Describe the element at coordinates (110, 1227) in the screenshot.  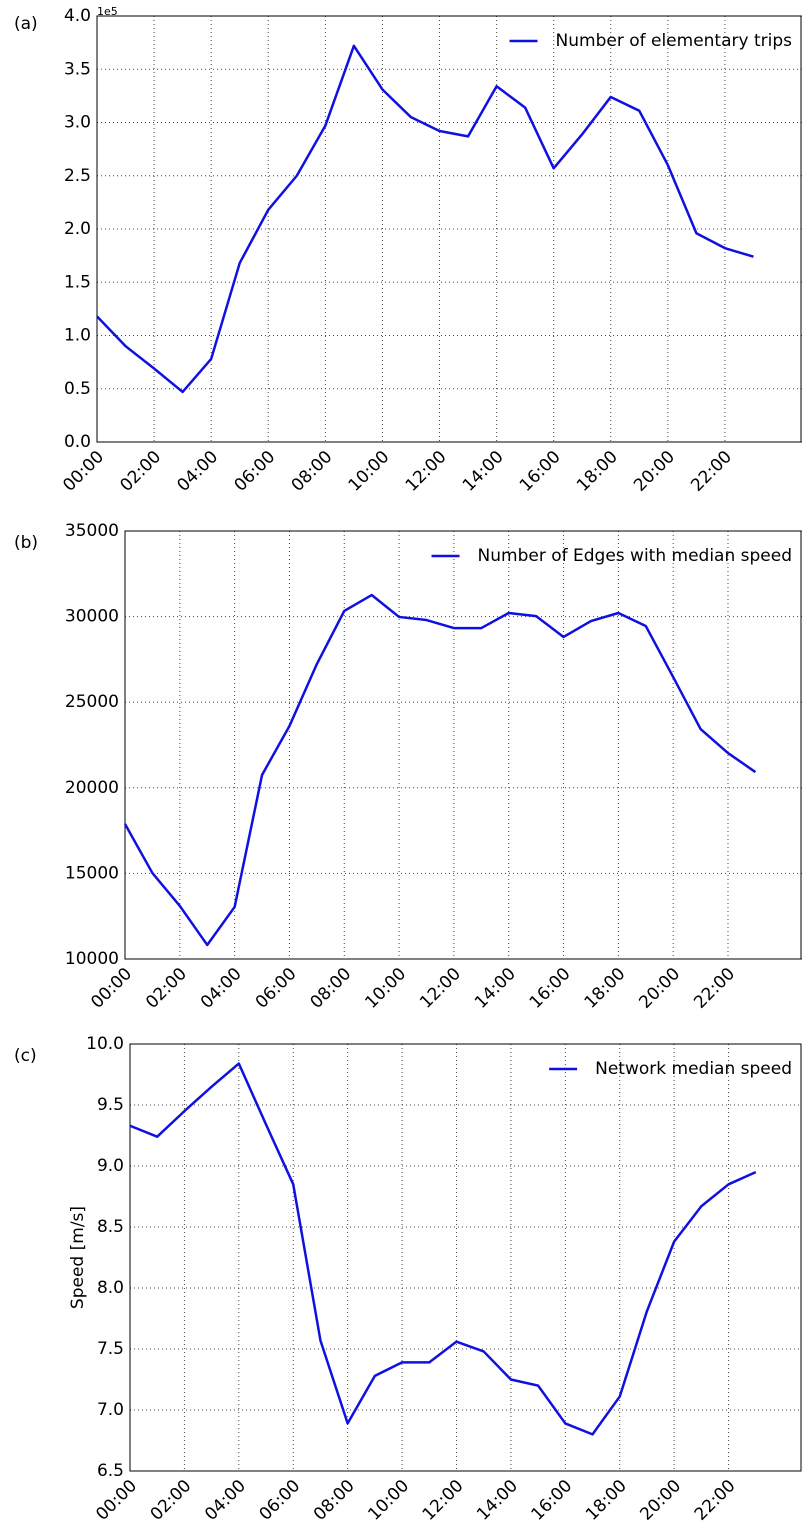
I see `y-tick-label: 8.5` at that location.